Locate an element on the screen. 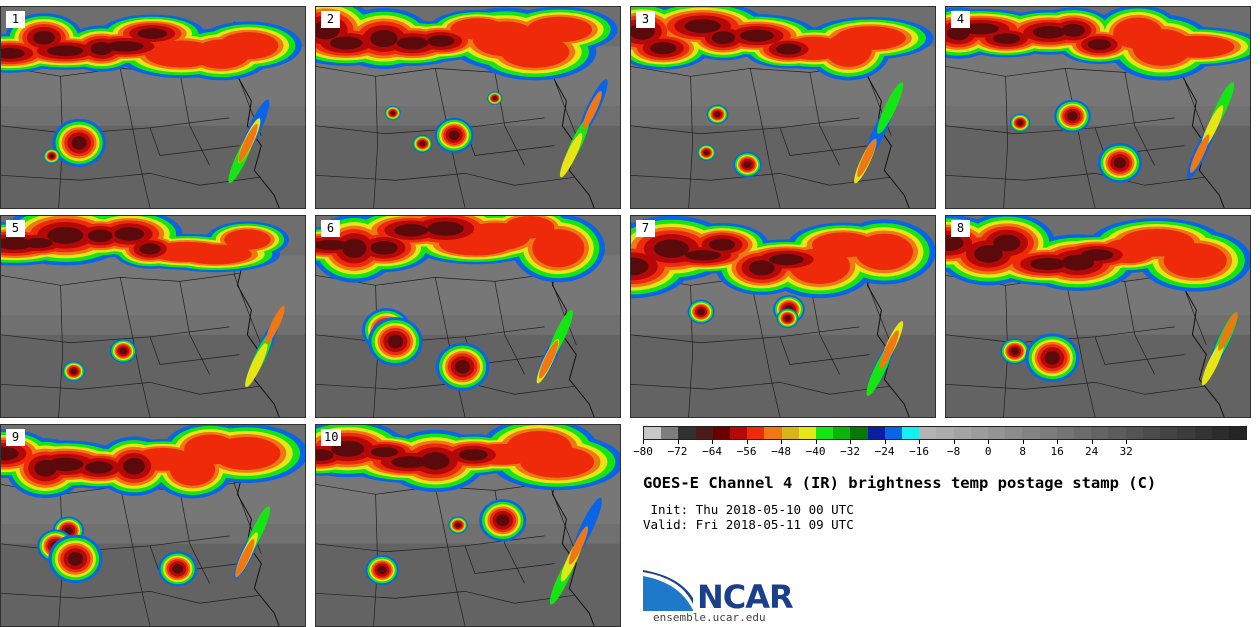  panel-6: 6 is located at coordinates (468, 316).